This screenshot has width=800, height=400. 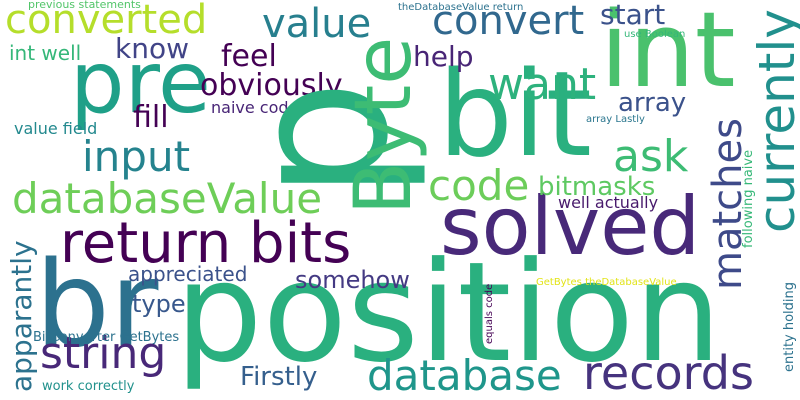 I want to click on word-records: records, so click(x=668, y=373).